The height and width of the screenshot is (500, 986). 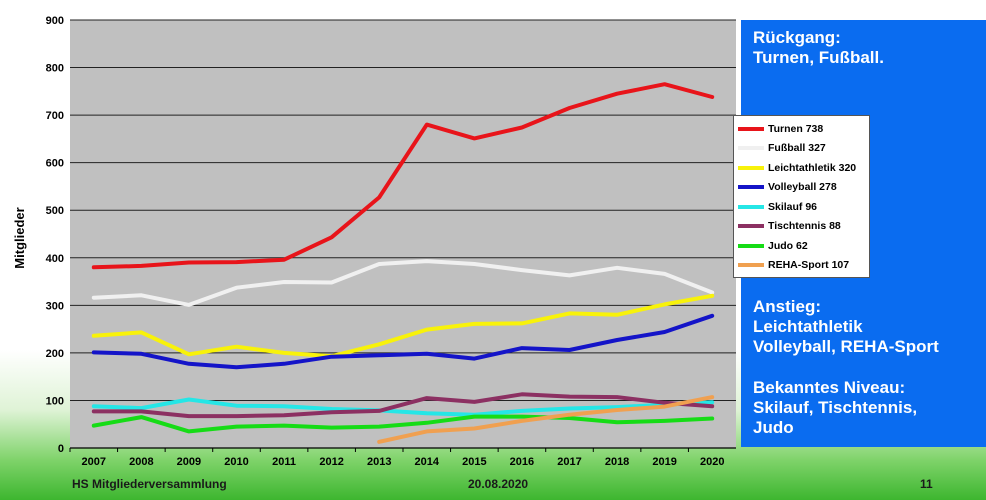 What do you see at coordinates (664, 462) in the screenshot?
I see `x-tick-label: 2019` at bounding box center [664, 462].